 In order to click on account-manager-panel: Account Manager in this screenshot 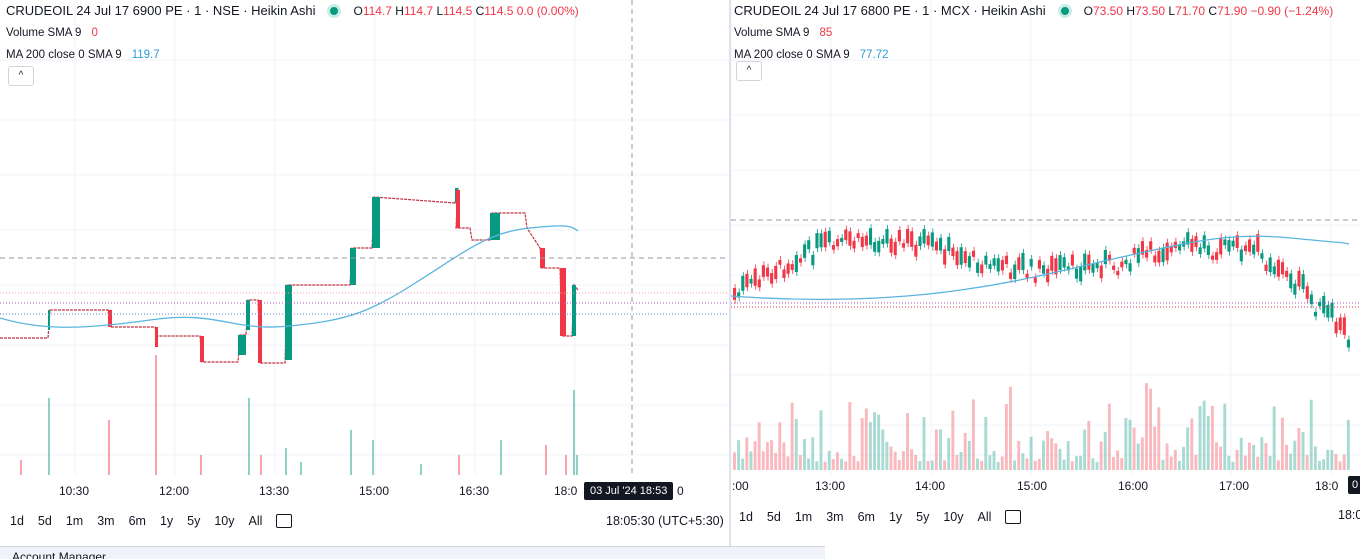, I will do `click(412, 552)`.